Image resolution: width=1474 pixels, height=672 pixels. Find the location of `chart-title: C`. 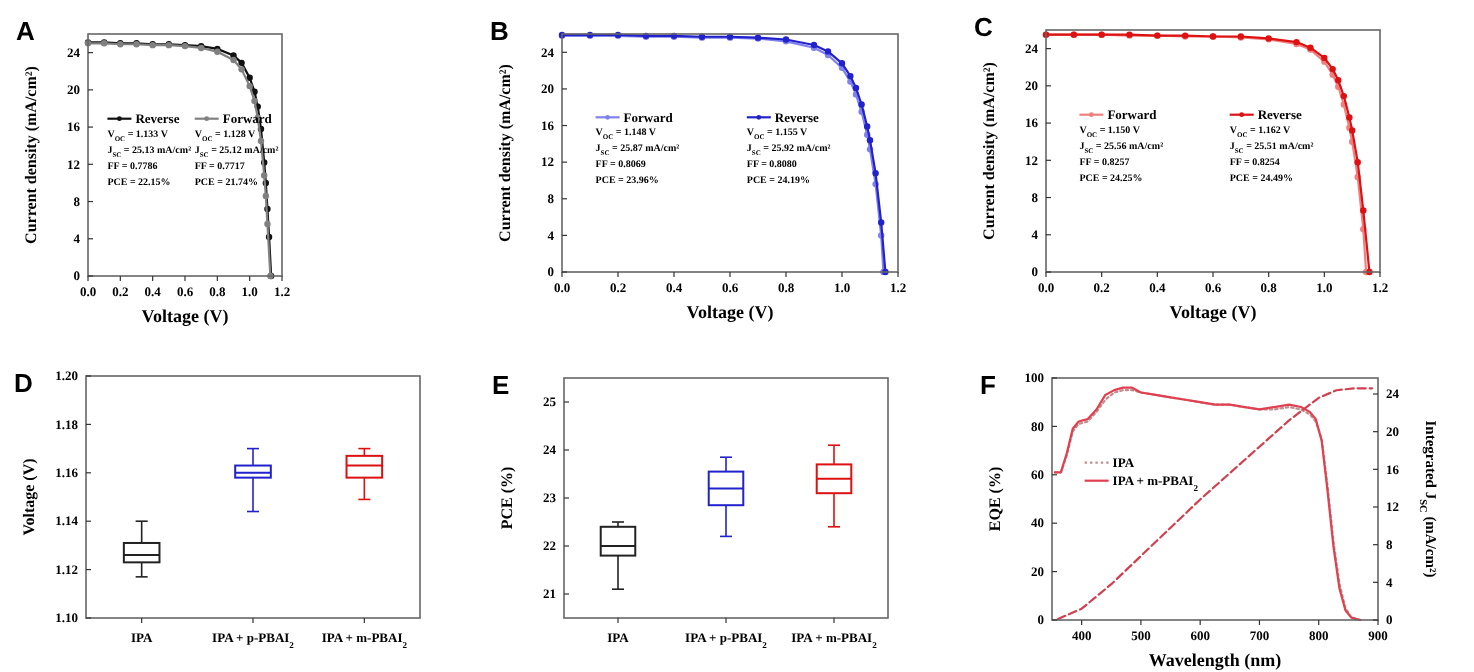

chart-title: C is located at coordinates (984, 27).